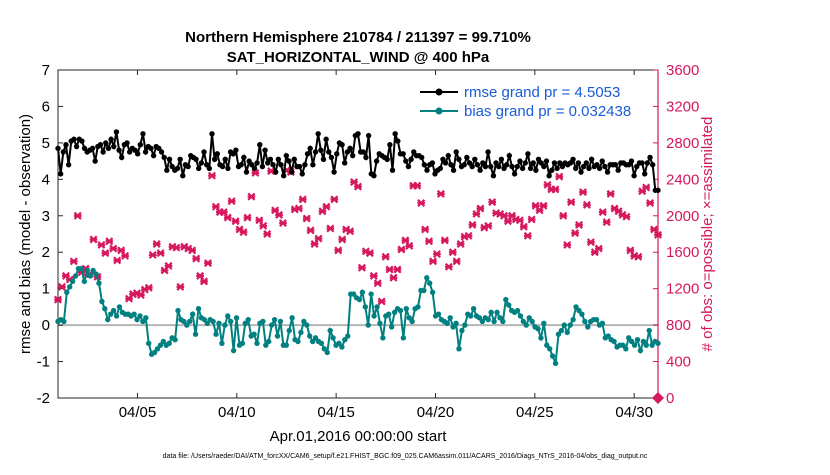 Image resolution: width=830 pixels, height=475 pixels. What do you see at coordinates (46, 106) in the screenshot?
I see `y-left-tick-label: 6` at bounding box center [46, 106].